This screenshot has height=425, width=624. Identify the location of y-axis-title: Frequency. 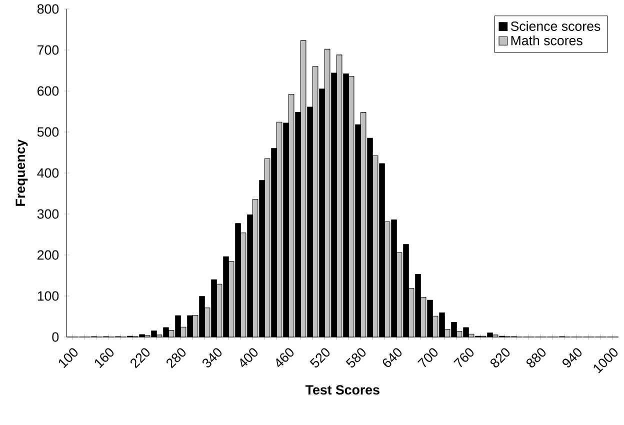
(22, 172).